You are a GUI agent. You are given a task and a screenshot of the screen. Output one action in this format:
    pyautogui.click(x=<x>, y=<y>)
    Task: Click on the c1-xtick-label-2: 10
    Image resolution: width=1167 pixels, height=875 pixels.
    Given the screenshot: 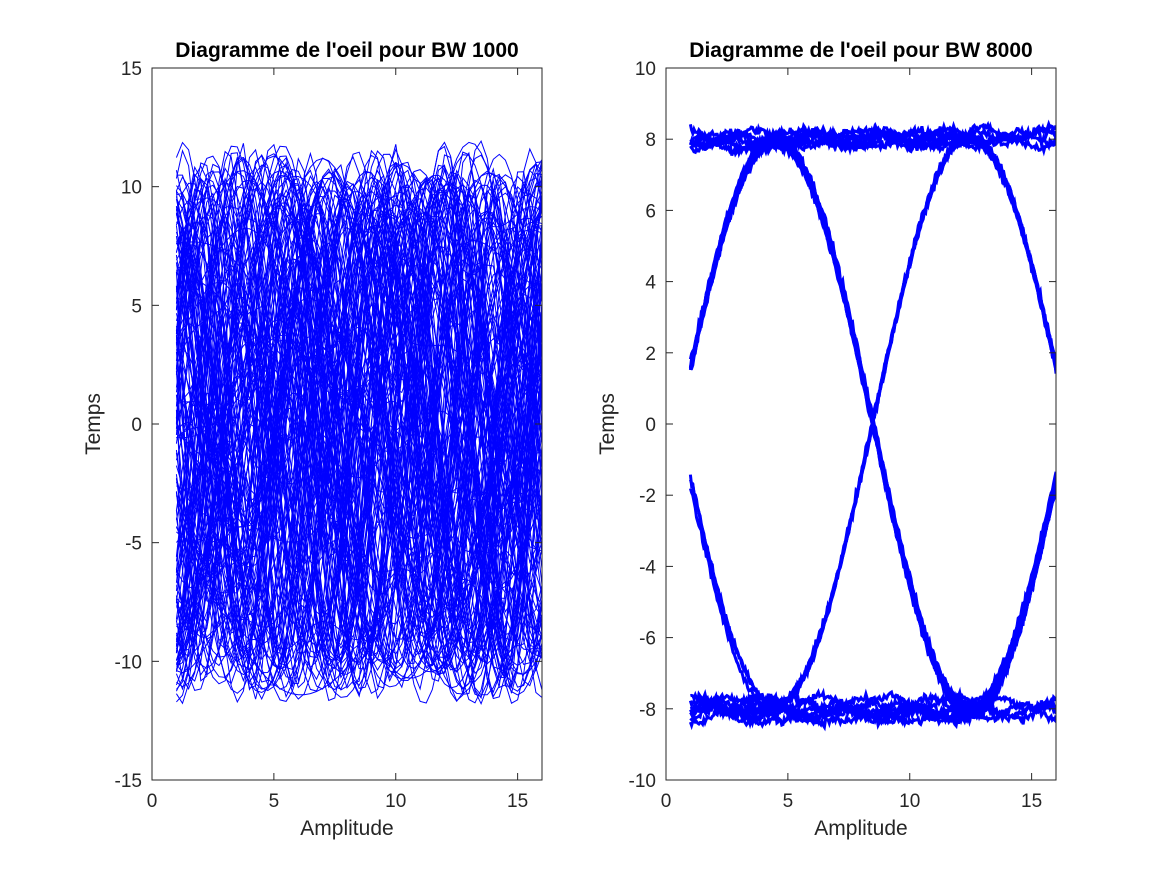 What is the action you would take?
    pyautogui.click(x=909, y=801)
    